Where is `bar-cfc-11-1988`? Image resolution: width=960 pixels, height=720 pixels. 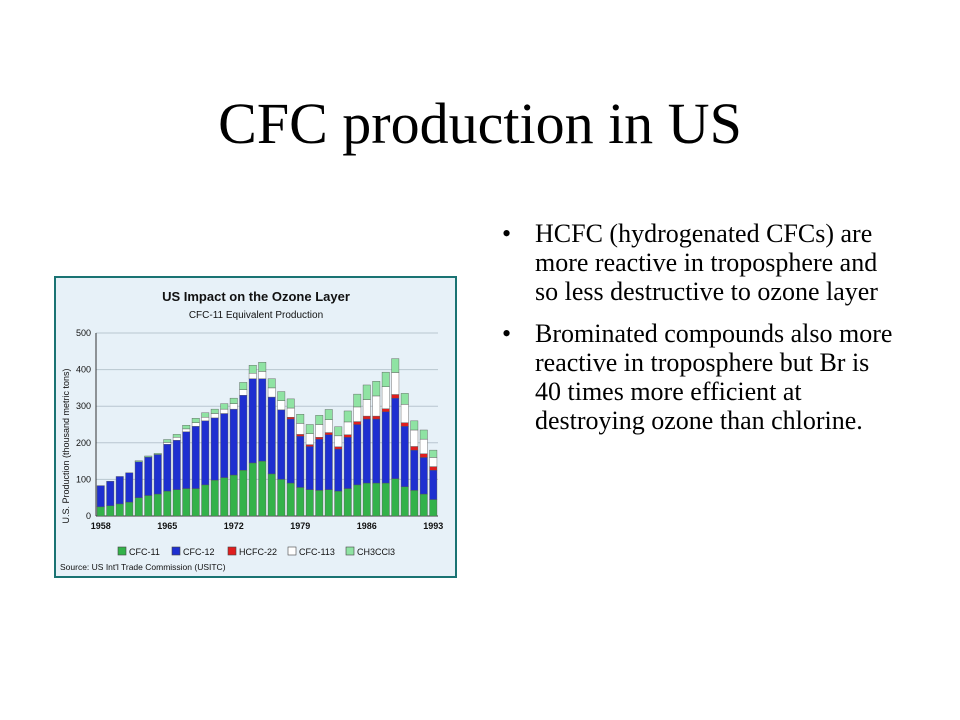
bar-cfc-11-1988 is located at coordinates (385, 499).